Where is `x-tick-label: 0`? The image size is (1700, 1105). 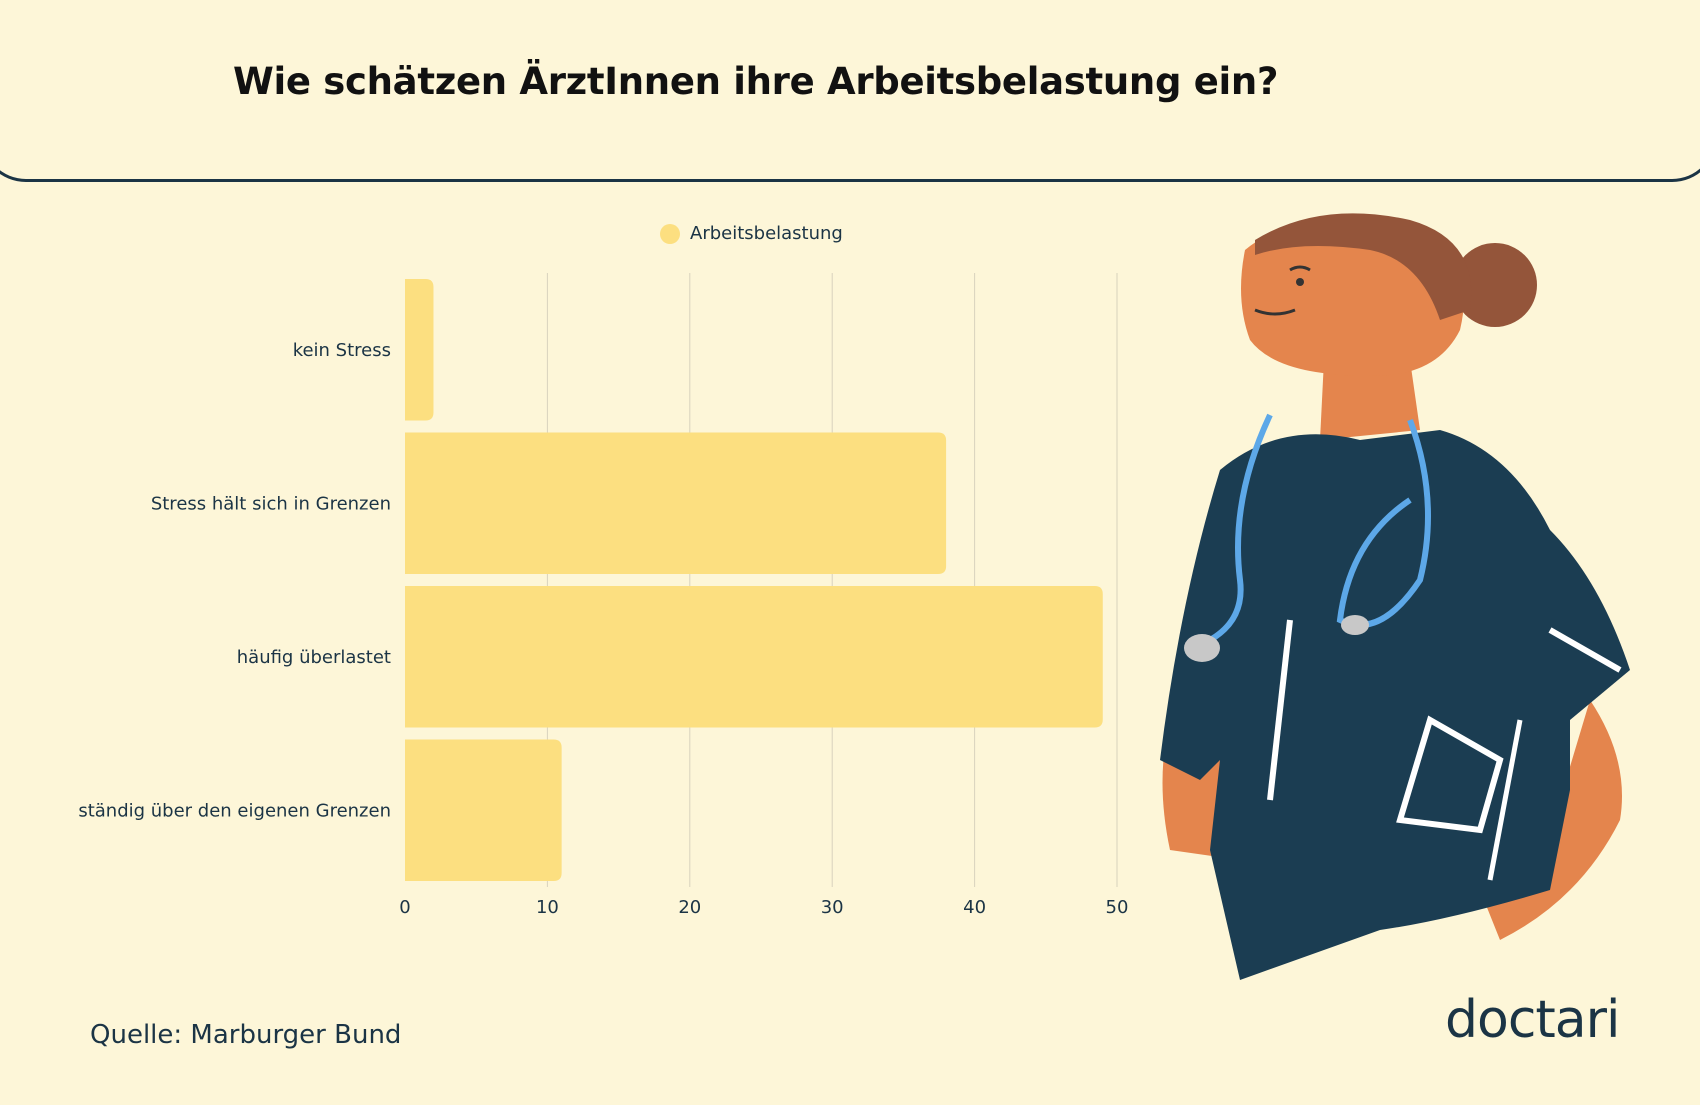 x-tick-label: 0 is located at coordinates (404, 907).